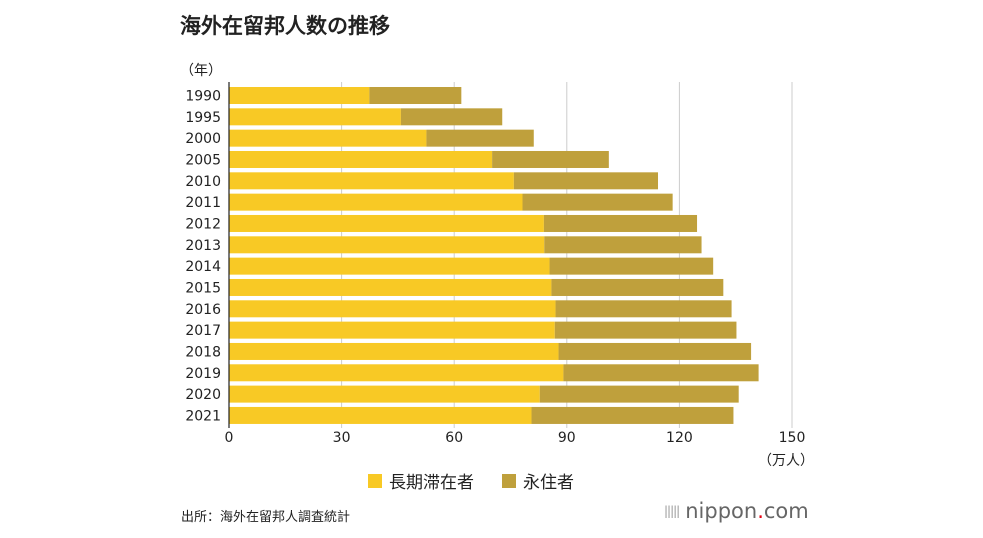 This screenshot has width=983, height=538. I want to click on y-tick-label: 1990, so click(203, 97).